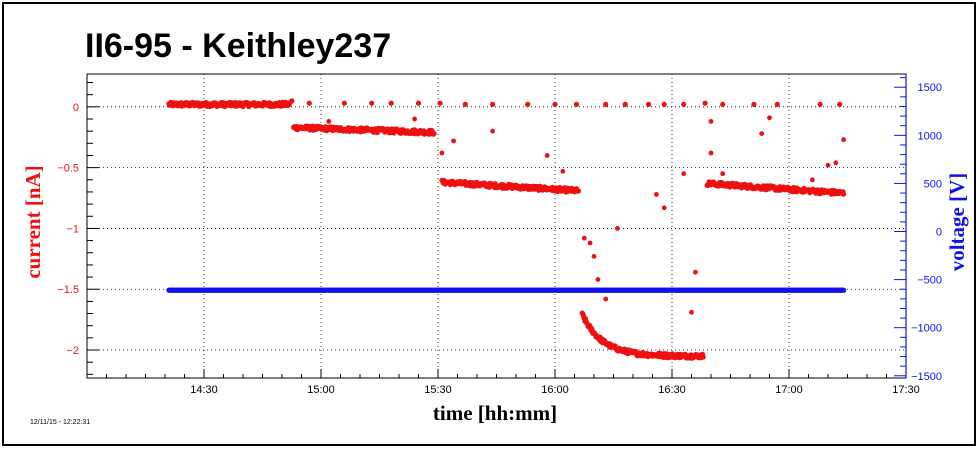 The height and width of the screenshot is (450, 980). Describe the element at coordinates (930, 136) in the screenshot. I see `y-right-tick-label: 1000` at that location.